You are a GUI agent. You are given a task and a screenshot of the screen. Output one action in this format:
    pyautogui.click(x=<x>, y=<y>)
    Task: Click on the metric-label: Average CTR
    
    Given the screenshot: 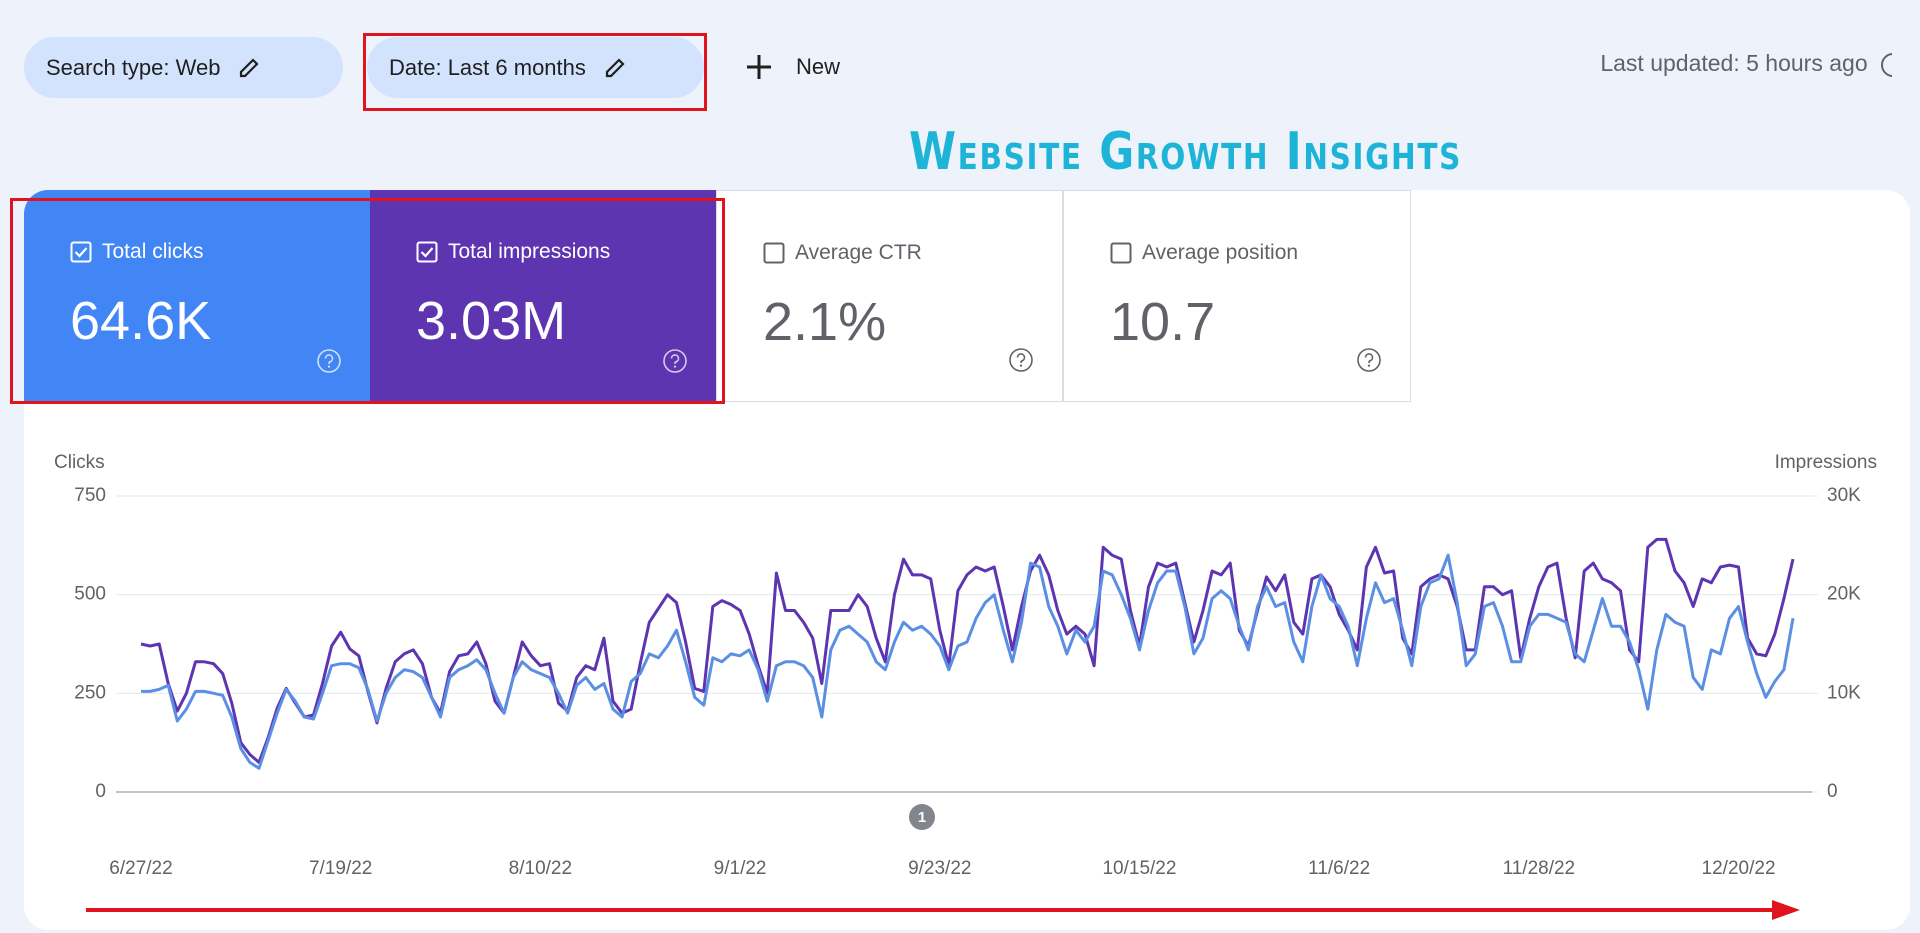 What is the action you would take?
    pyautogui.click(x=858, y=252)
    